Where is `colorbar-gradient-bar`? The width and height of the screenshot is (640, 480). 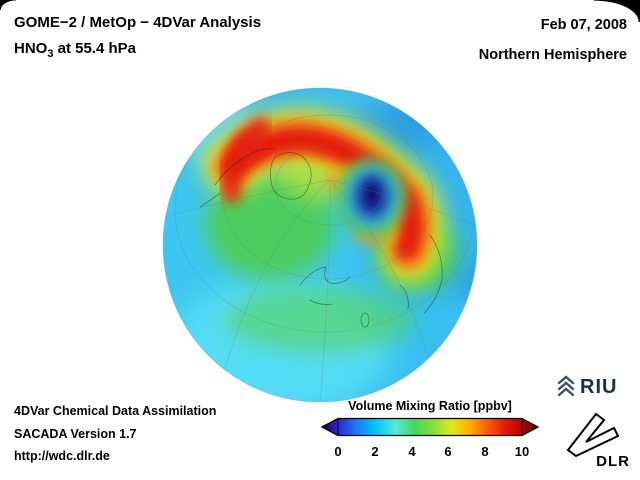
colorbar-gradient-bar is located at coordinates (430, 427).